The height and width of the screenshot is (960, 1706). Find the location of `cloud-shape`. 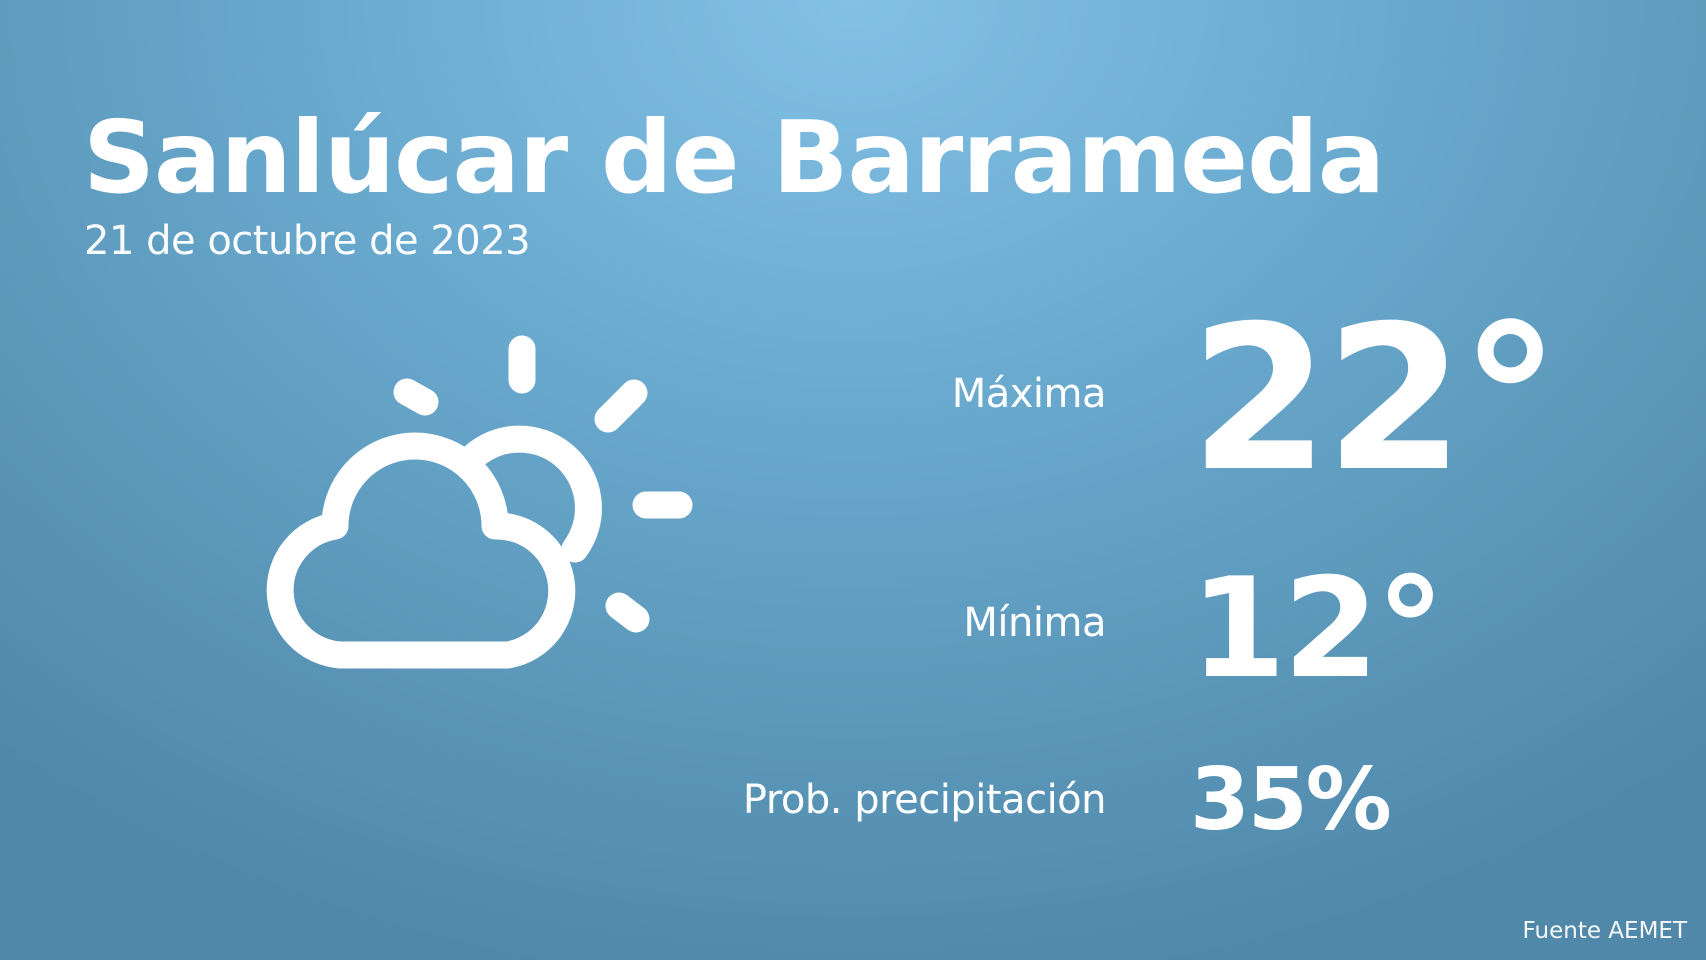

cloud-shape is located at coordinates (421, 550).